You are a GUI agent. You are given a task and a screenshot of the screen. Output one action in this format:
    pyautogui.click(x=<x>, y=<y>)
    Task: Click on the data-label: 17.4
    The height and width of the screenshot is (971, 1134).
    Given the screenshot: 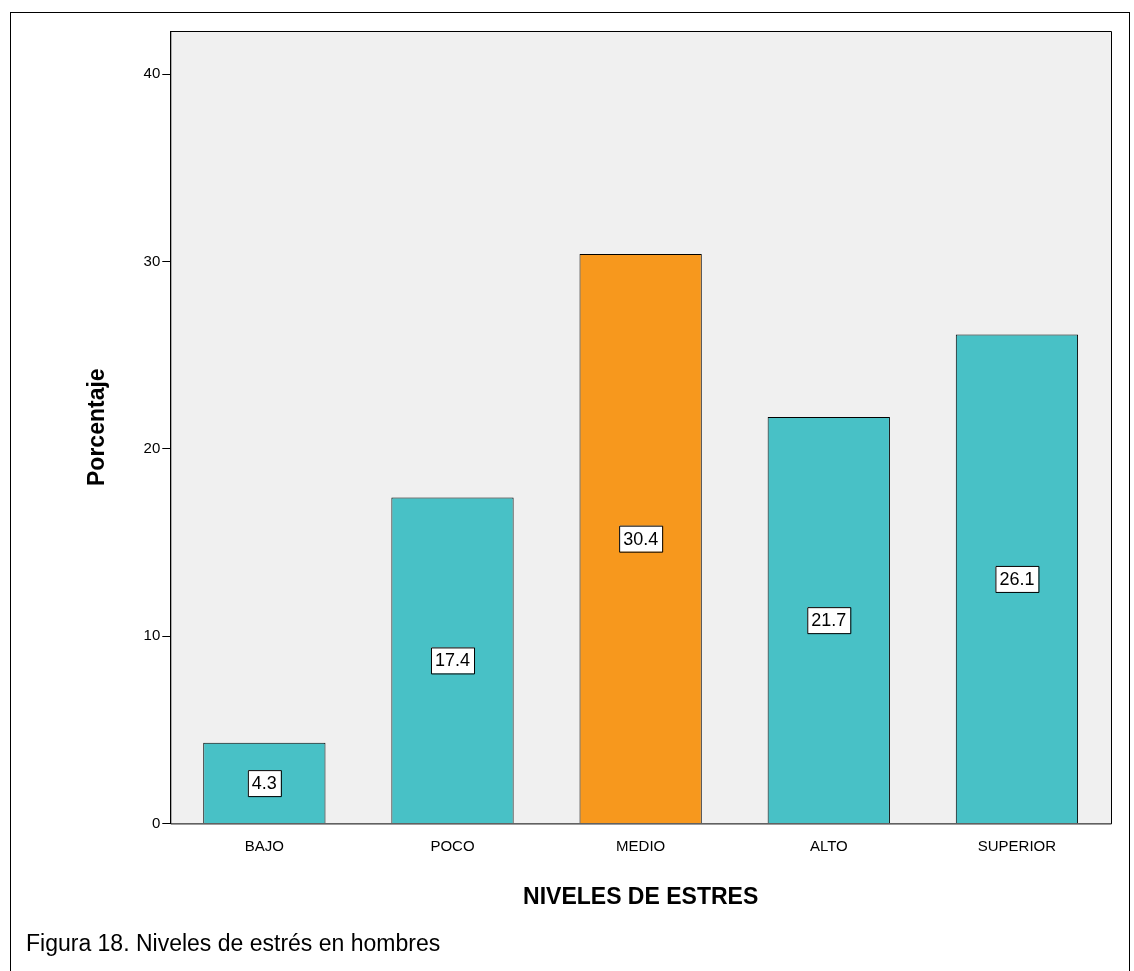 What is the action you would take?
    pyautogui.click(x=452, y=660)
    